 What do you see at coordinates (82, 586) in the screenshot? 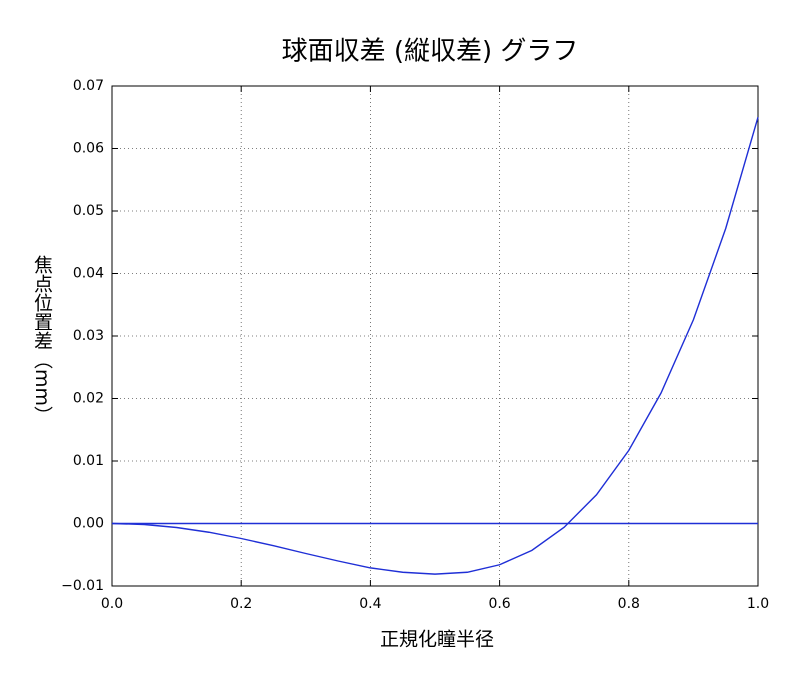
I see `y-tick-label: −0.01` at bounding box center [82, 586].